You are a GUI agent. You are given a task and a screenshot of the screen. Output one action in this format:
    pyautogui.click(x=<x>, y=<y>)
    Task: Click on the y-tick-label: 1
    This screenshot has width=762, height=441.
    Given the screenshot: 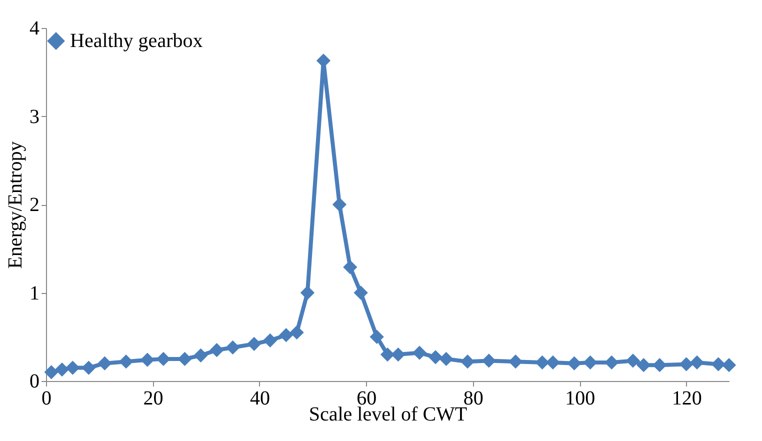 What is the action you would take?
    pyautogui.click(x=35, y=293)
    